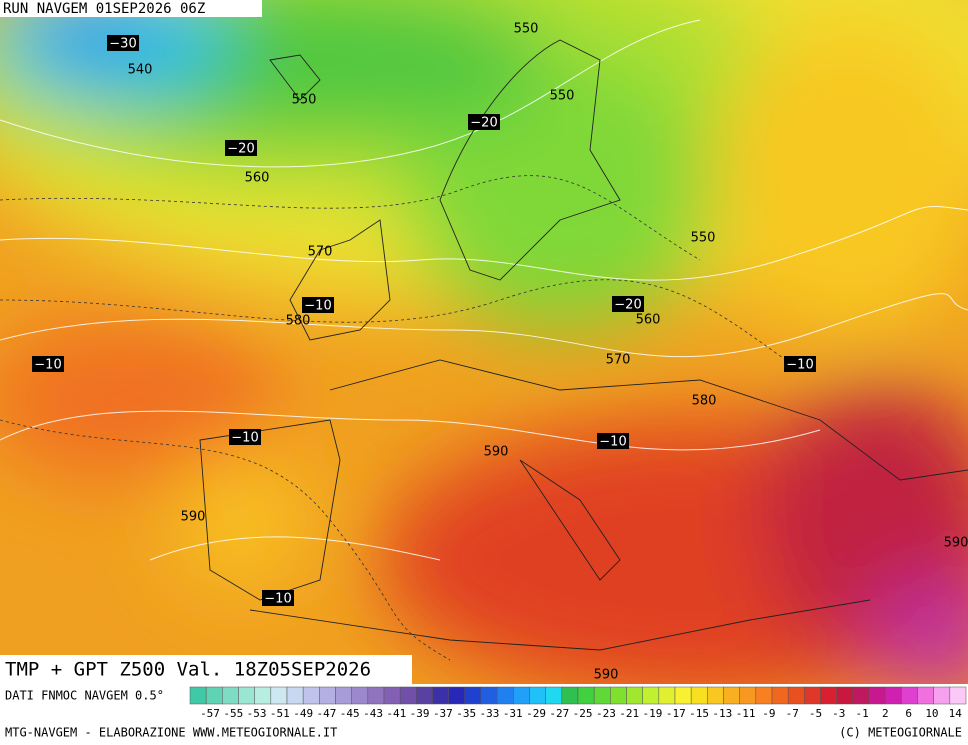  Describe the element at coordinates (606, 713) in the screenshot. I see `colorbar-tick-label: -23` at that location.